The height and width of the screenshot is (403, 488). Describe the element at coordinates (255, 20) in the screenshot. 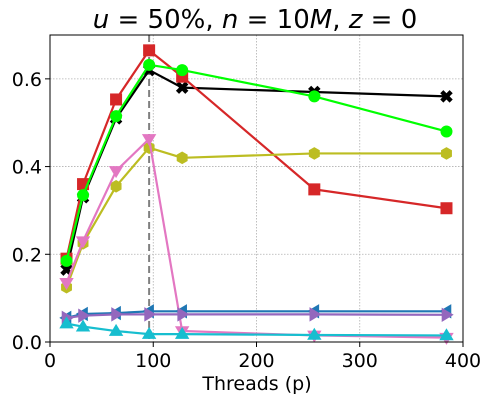

I see `chart-title: u = 50%, n = 10M, z = 0` at that location.